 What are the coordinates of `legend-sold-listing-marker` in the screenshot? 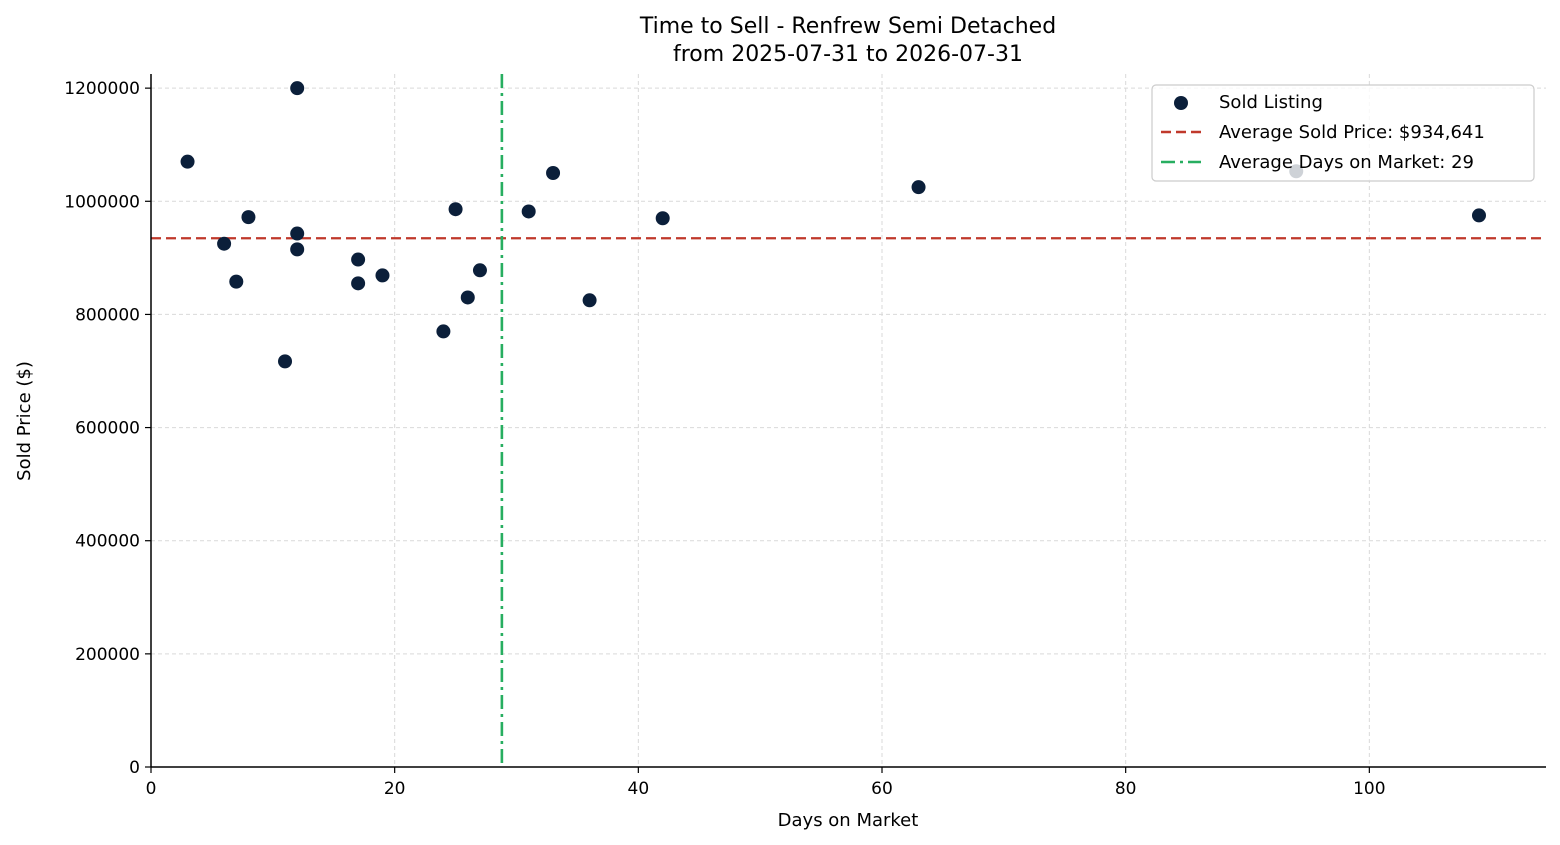 It's located at (1181, 103).